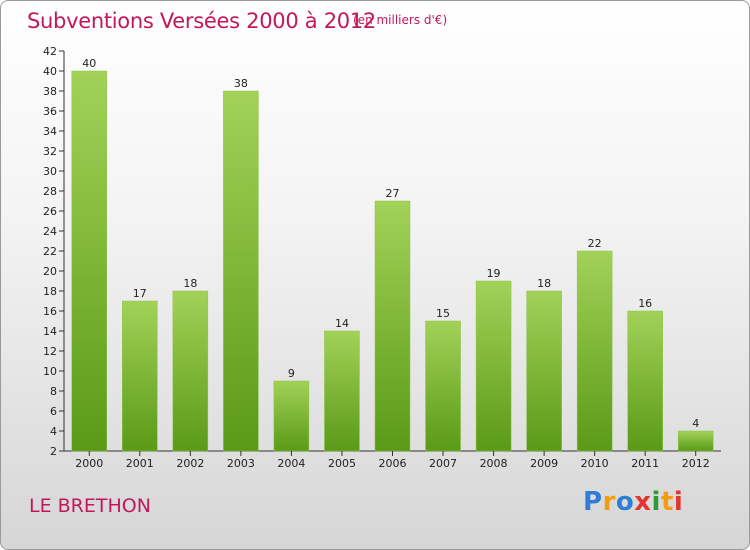  I want to click on y-tick-label: 14, so click(50, 331).